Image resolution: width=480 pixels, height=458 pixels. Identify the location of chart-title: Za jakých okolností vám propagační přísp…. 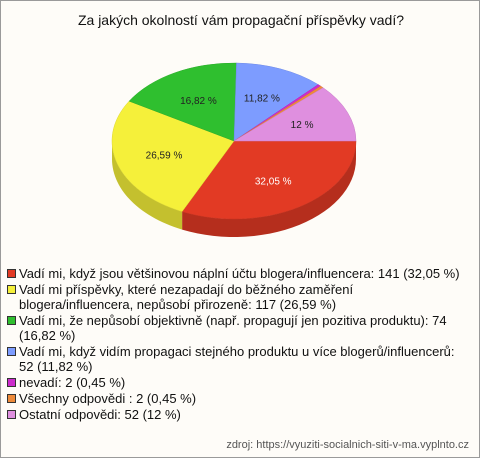
(241, 20).